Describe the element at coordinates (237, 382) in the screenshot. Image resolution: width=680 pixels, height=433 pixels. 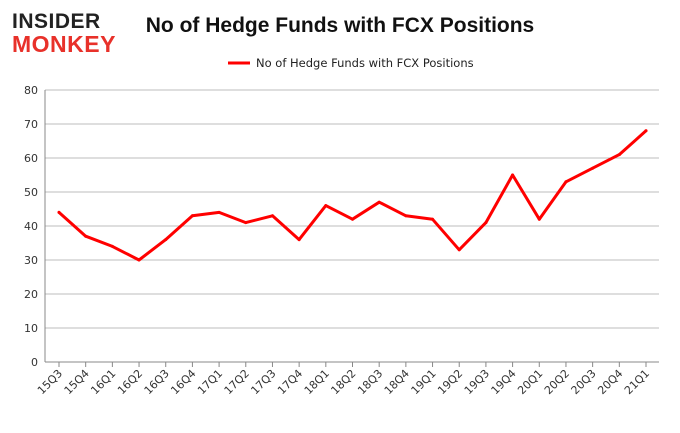
I see `x-tick-label: 17Q2` at that location.